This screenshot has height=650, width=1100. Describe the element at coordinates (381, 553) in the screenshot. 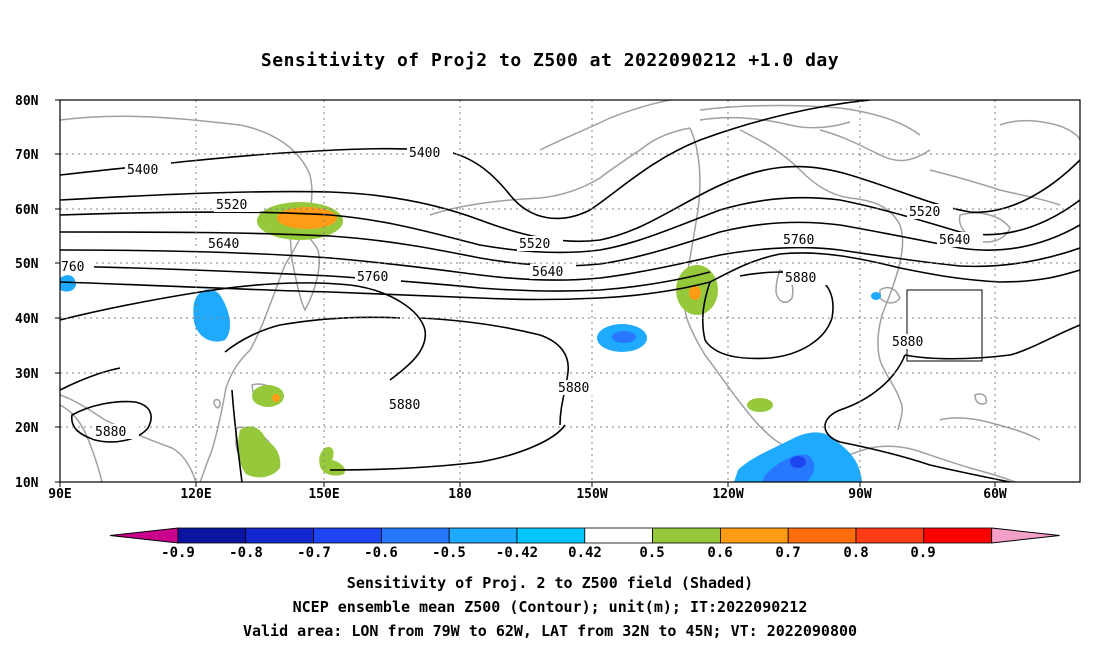

I see `colorbar-label: -0.6` at that location.